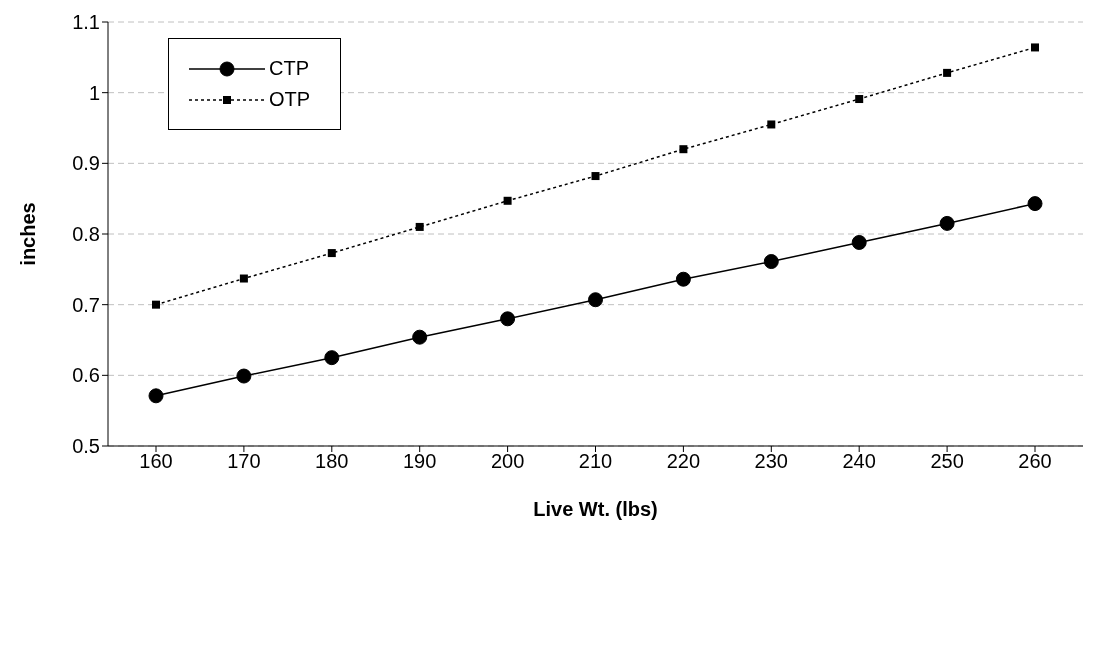 Image resolution: width=1101 pixels, height=648 pixels. Describe the element at coordinates (86, 22) in the screenshot. I see `y-tick-label: 1.1` at that location.